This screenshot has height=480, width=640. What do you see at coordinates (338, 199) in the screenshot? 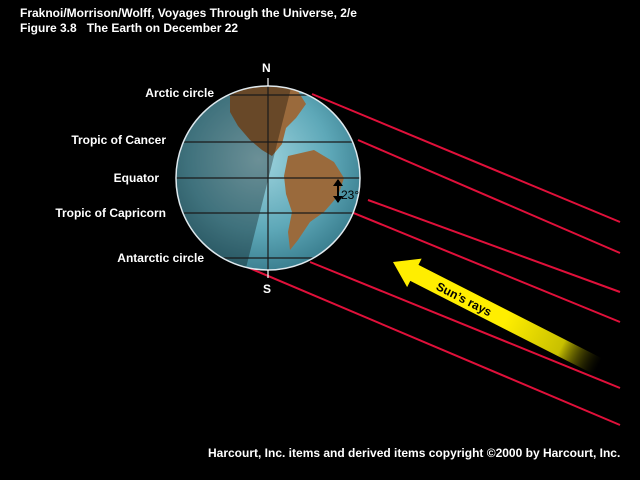
I see `tilt-arrow-down-icon` at bounding box center [338, 199].